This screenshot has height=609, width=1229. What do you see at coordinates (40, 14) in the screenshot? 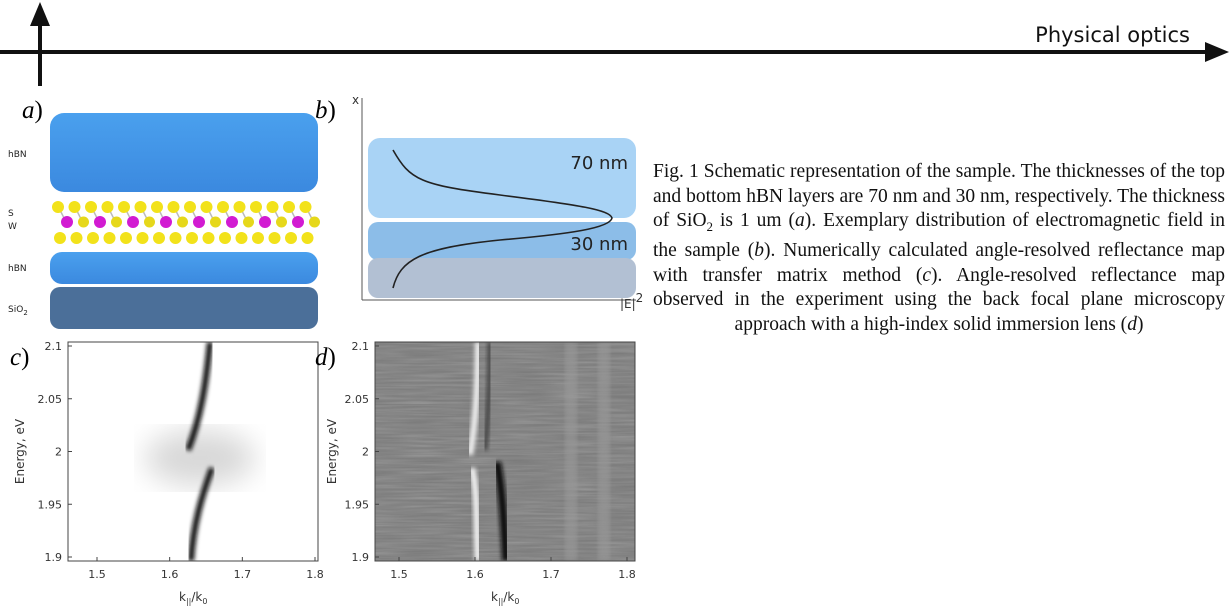
I see `header-arrow-up` at bounding box center [40, 14].